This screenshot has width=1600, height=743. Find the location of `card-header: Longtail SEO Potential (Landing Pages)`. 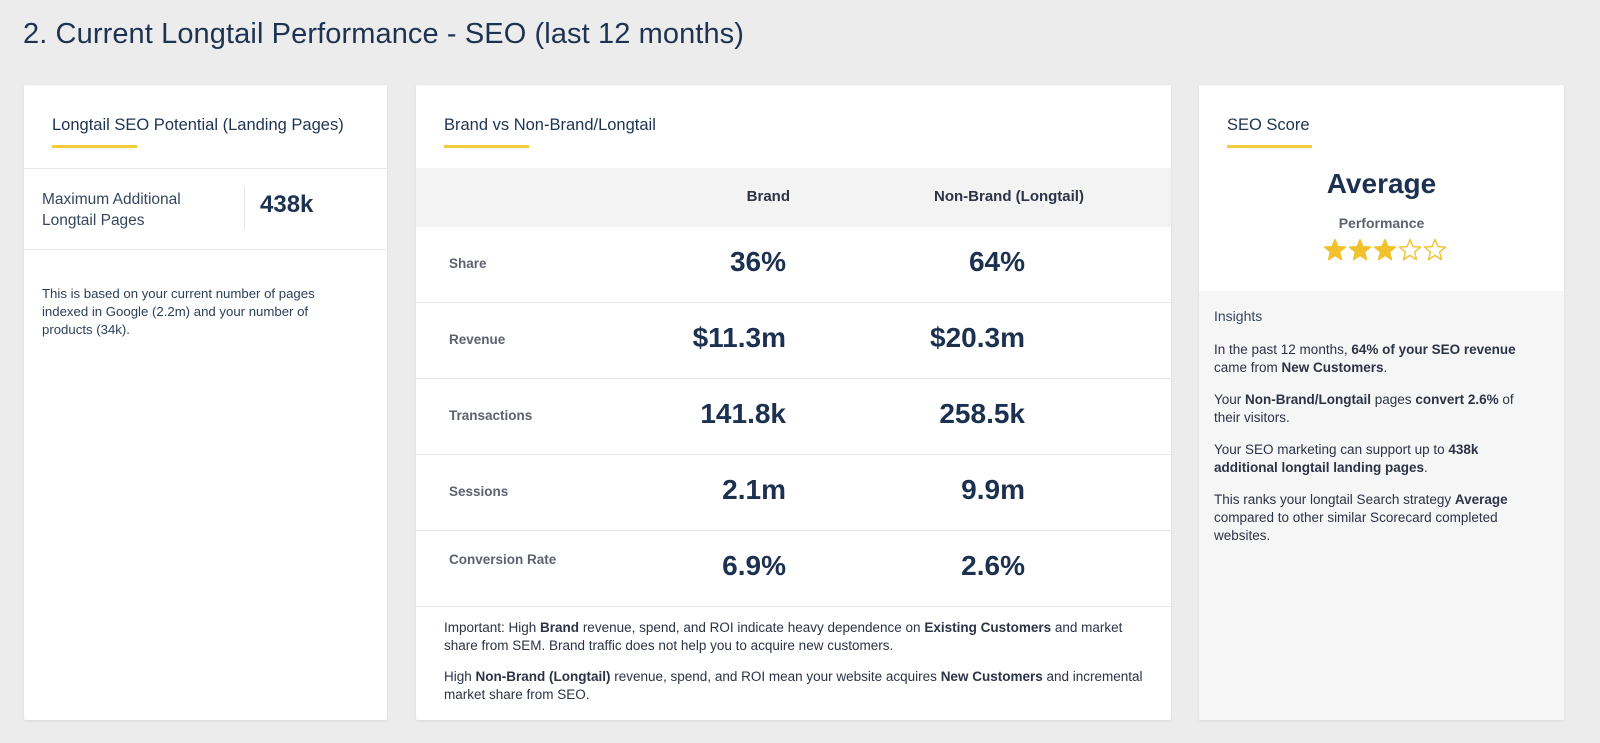

card-header: Longtail SEO Potential (Landing Pages) is located at coordinates (205, 127).